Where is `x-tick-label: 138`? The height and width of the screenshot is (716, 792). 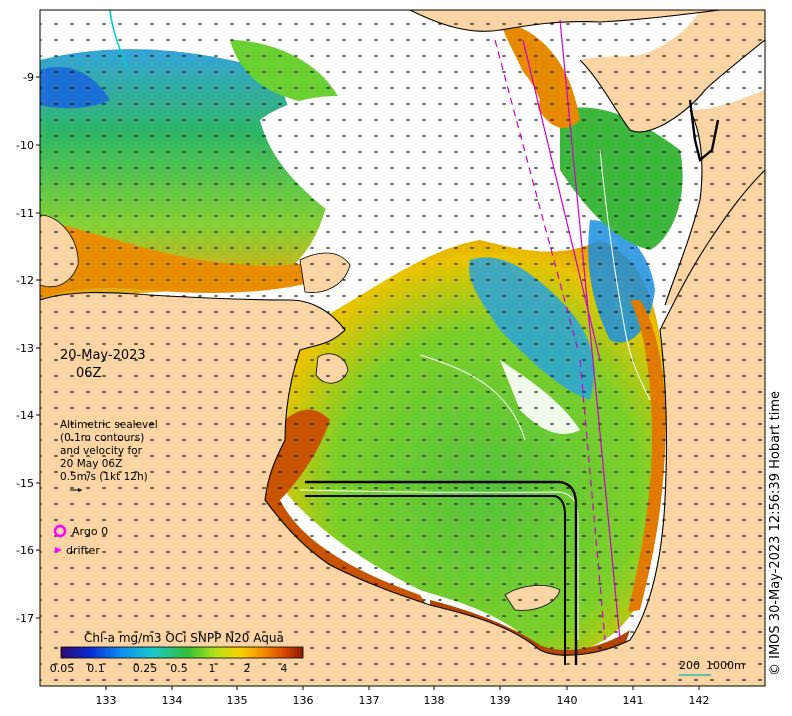
x-tick-label: 138 is located at coordinates (434, 700).